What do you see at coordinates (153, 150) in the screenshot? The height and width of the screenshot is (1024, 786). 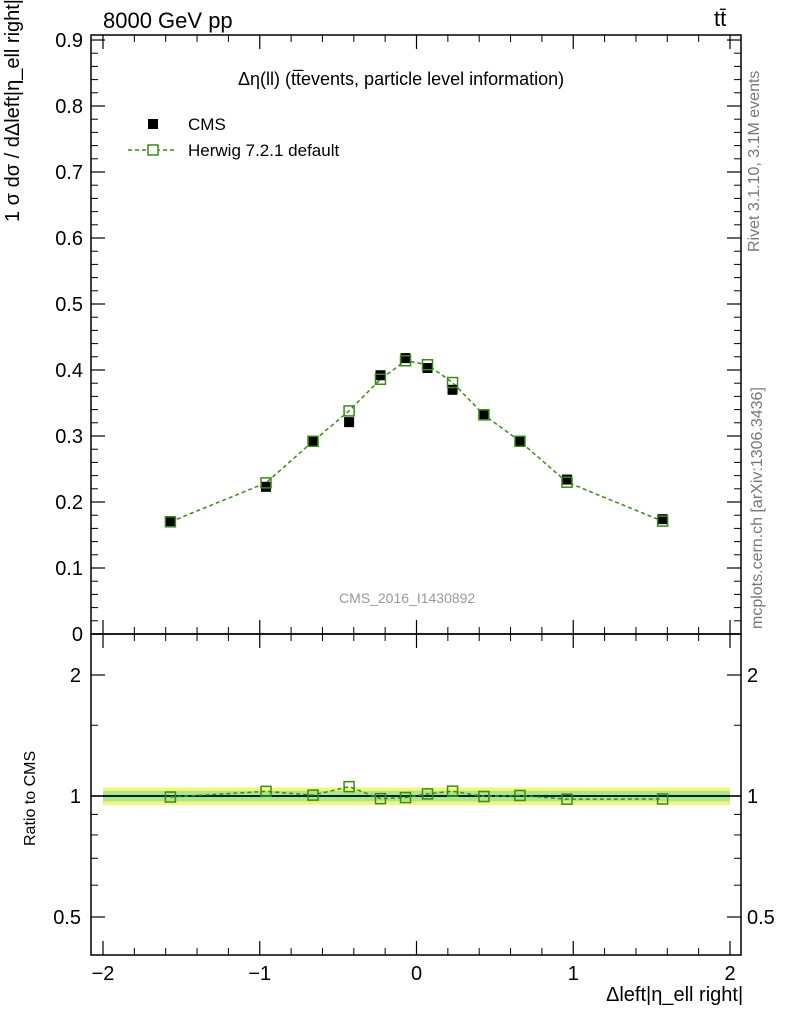 I see `legend-marker-herwig` at bounding box center [153, 150].